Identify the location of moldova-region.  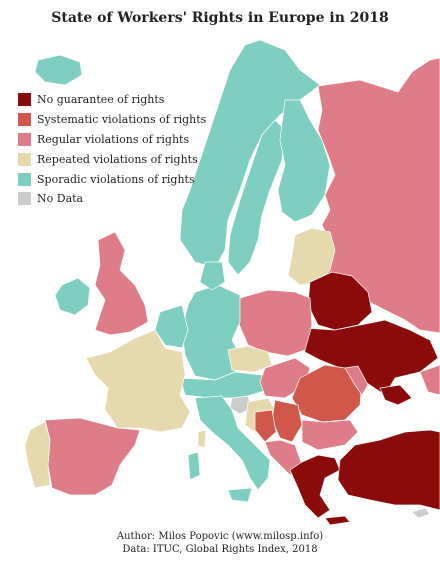
(356, 380).